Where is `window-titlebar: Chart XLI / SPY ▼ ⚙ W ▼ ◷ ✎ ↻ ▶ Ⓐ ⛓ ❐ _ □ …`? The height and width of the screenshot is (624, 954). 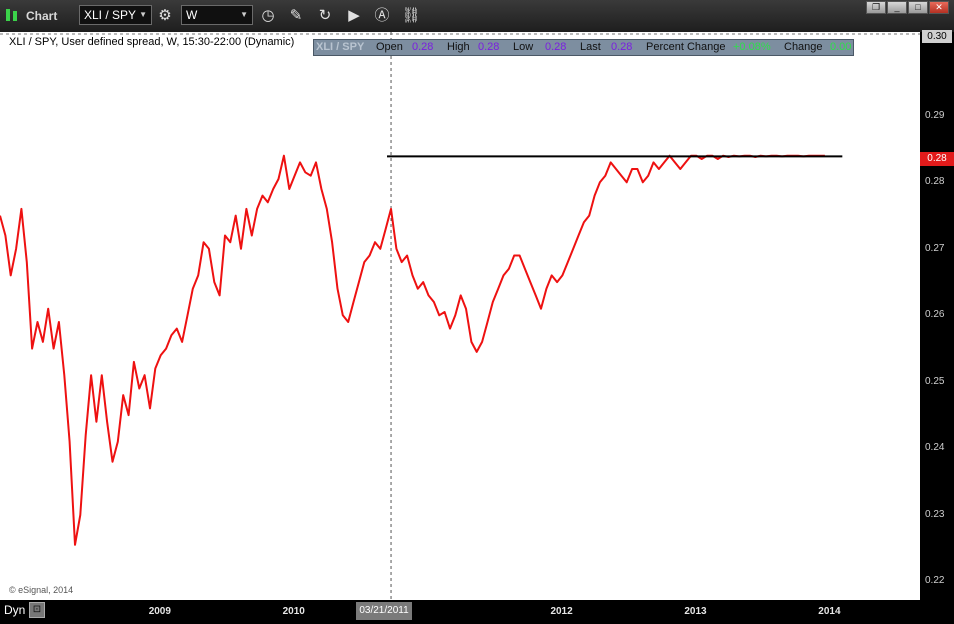
window-titlebar: Chart XLI / SPY ▼ ⚙ W ▼ ◷ ✎ ↻ ▶ Ⓐ ⛓ ❐ _ □ … is located at coordinates (477, 16).